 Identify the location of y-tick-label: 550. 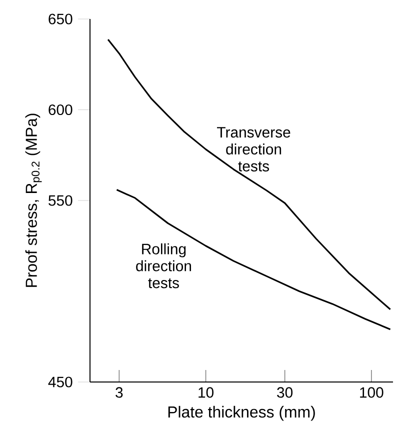
(60, 200).